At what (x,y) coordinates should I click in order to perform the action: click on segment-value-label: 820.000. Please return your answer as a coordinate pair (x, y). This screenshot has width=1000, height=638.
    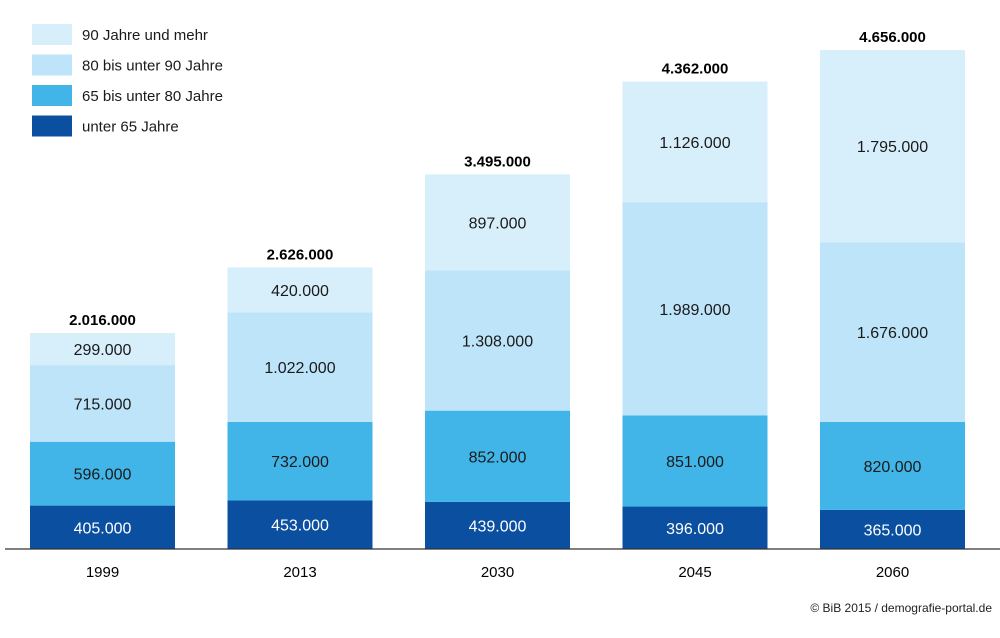
    Looking at the image, I should click on (893, 467).